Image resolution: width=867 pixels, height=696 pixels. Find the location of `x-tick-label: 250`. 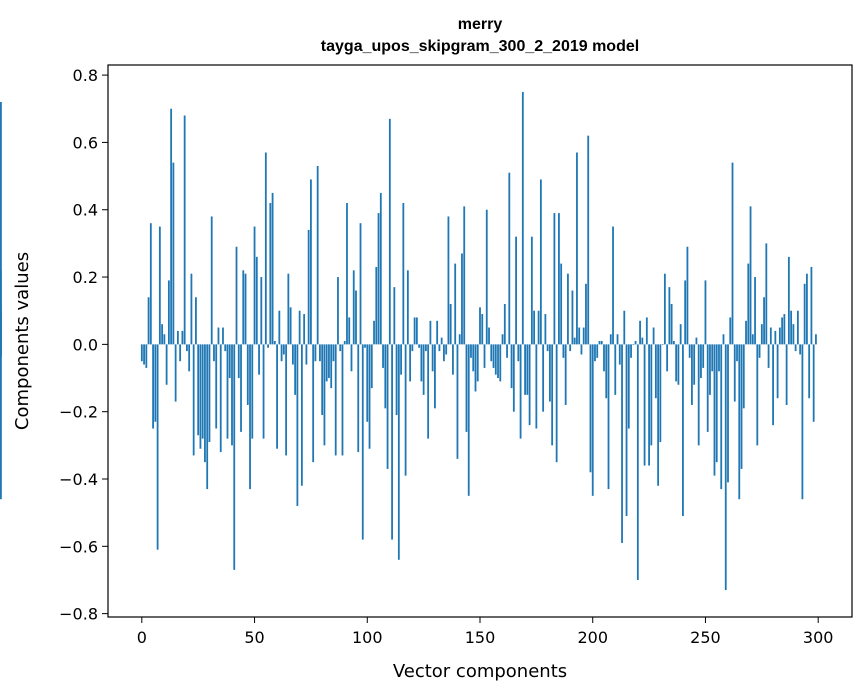

x-tick-label: 250 is located at coordinates (705, 637).